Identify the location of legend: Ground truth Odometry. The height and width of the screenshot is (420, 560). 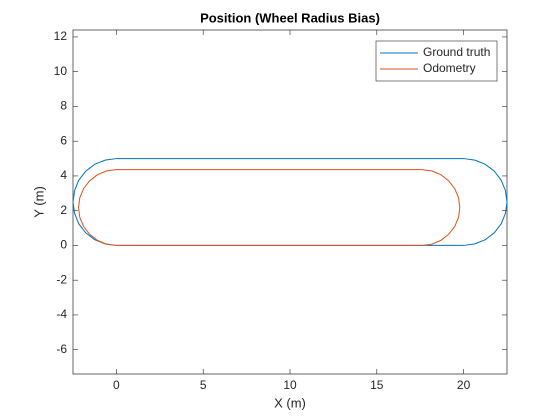
(436, 61).